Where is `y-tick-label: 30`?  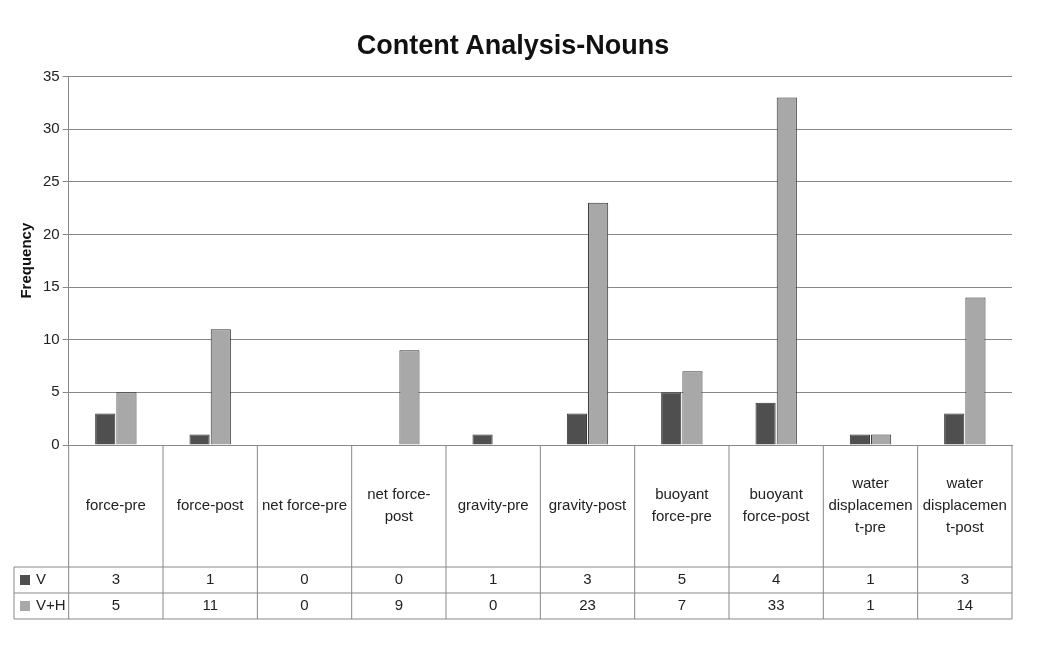 y-tick-label: 30 is located at coordinates (51, 128).